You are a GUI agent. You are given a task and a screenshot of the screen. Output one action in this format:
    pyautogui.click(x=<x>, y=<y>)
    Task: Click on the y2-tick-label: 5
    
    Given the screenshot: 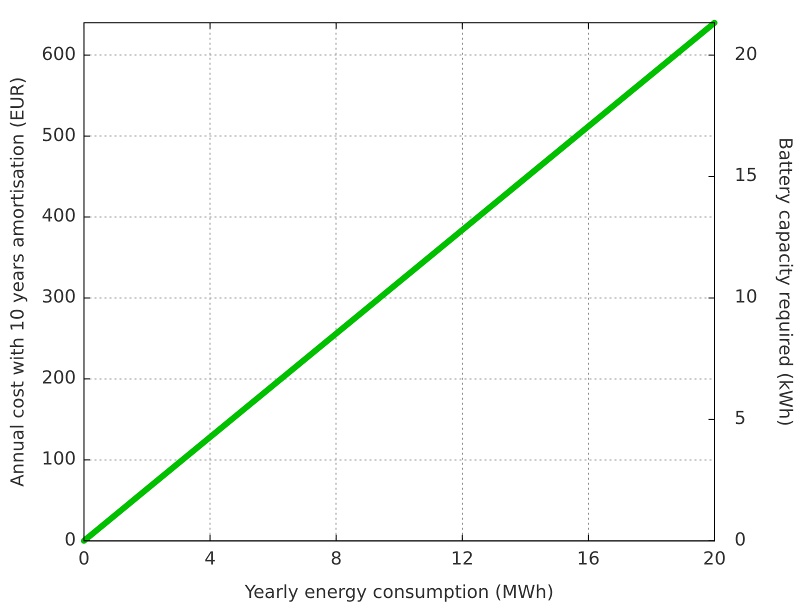 What is the action you would take?
    pyautogui.click(x=740, y=419)
    